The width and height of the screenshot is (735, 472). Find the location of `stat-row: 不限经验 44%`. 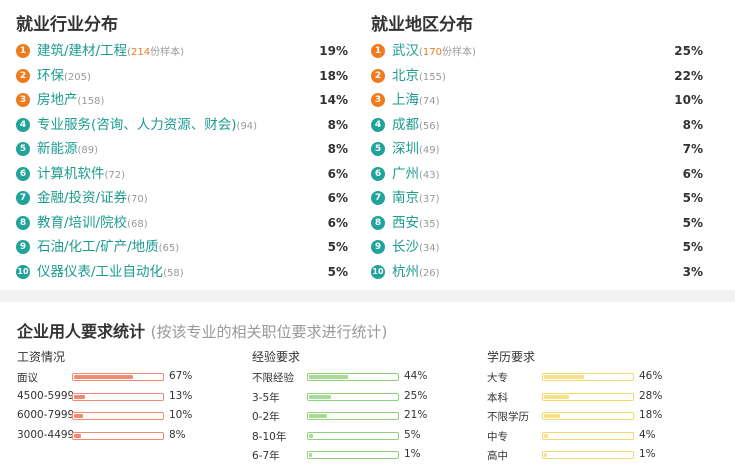

stat-row: 不限经验 44% is located at coordinates (357, 378).